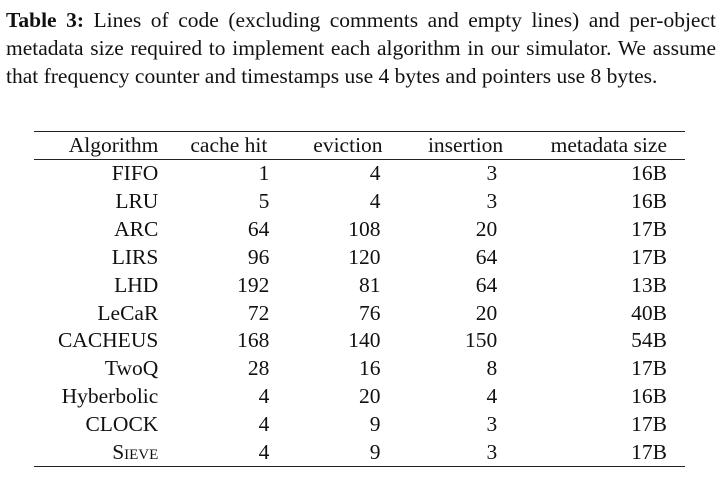 The height and width of the screenshot is (484, 728). What do you see at coordinates (108, 340) in the screenshot?
I see `cell-algorithm: CACHEUS` at bounding box center [108, 340].